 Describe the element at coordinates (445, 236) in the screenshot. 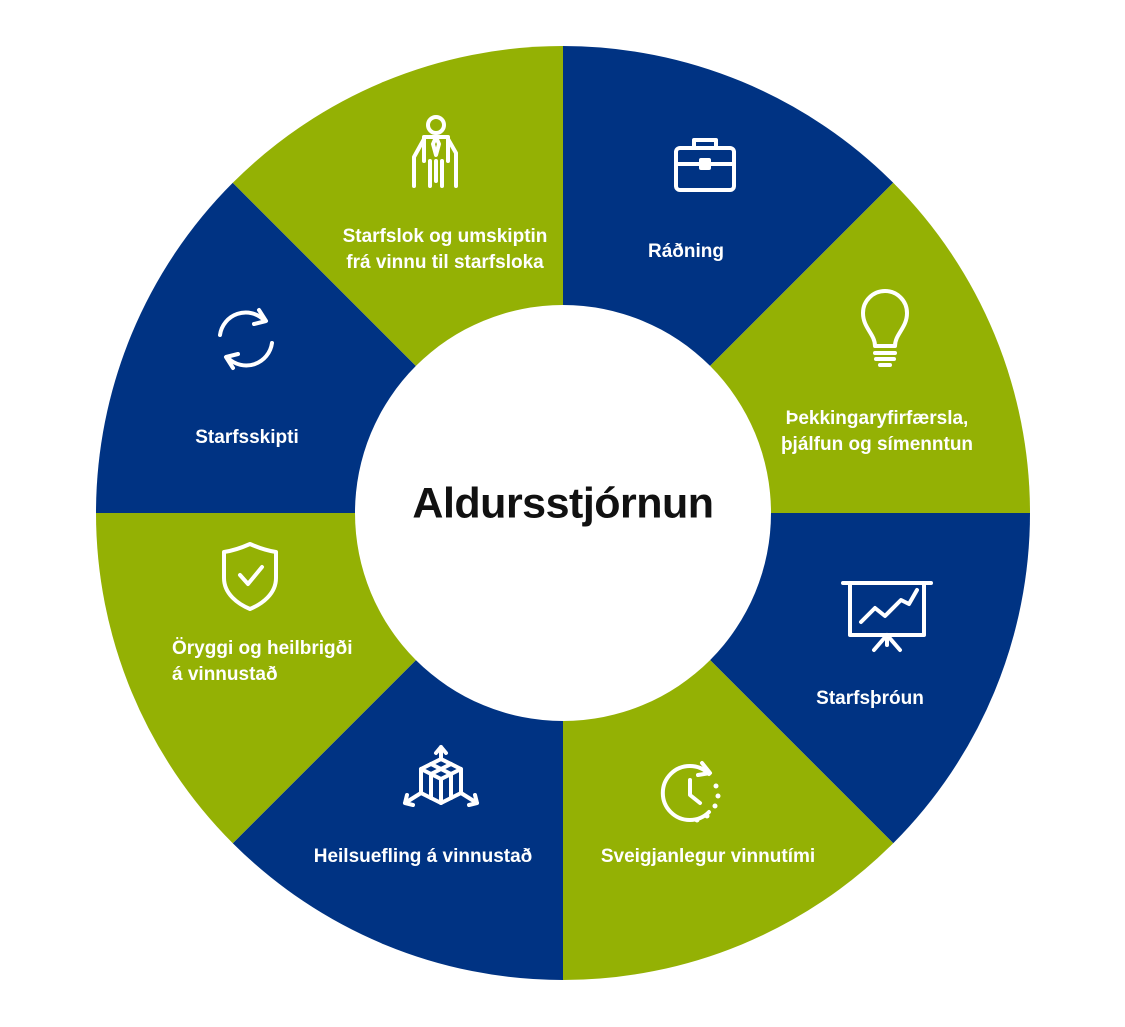

I see `segment-label: Starfslok og umskiptin` at that location.